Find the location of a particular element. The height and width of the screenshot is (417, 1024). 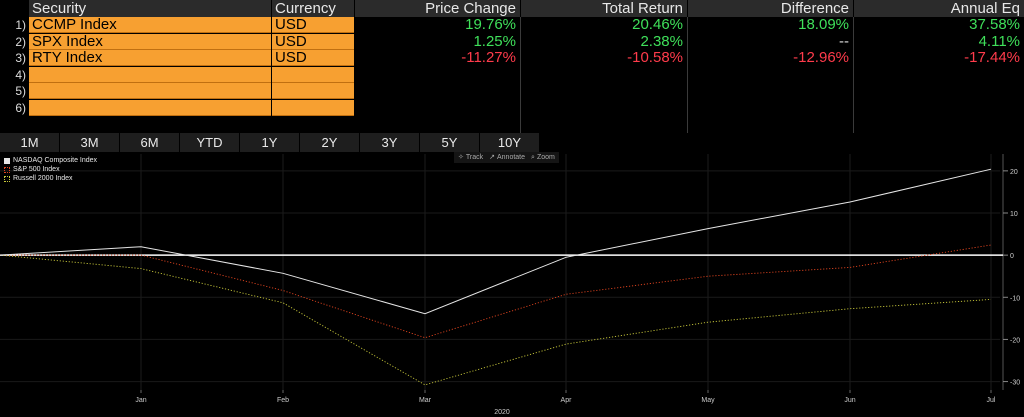

period-button-1y: 1Y is located at coordinates (269, 142).